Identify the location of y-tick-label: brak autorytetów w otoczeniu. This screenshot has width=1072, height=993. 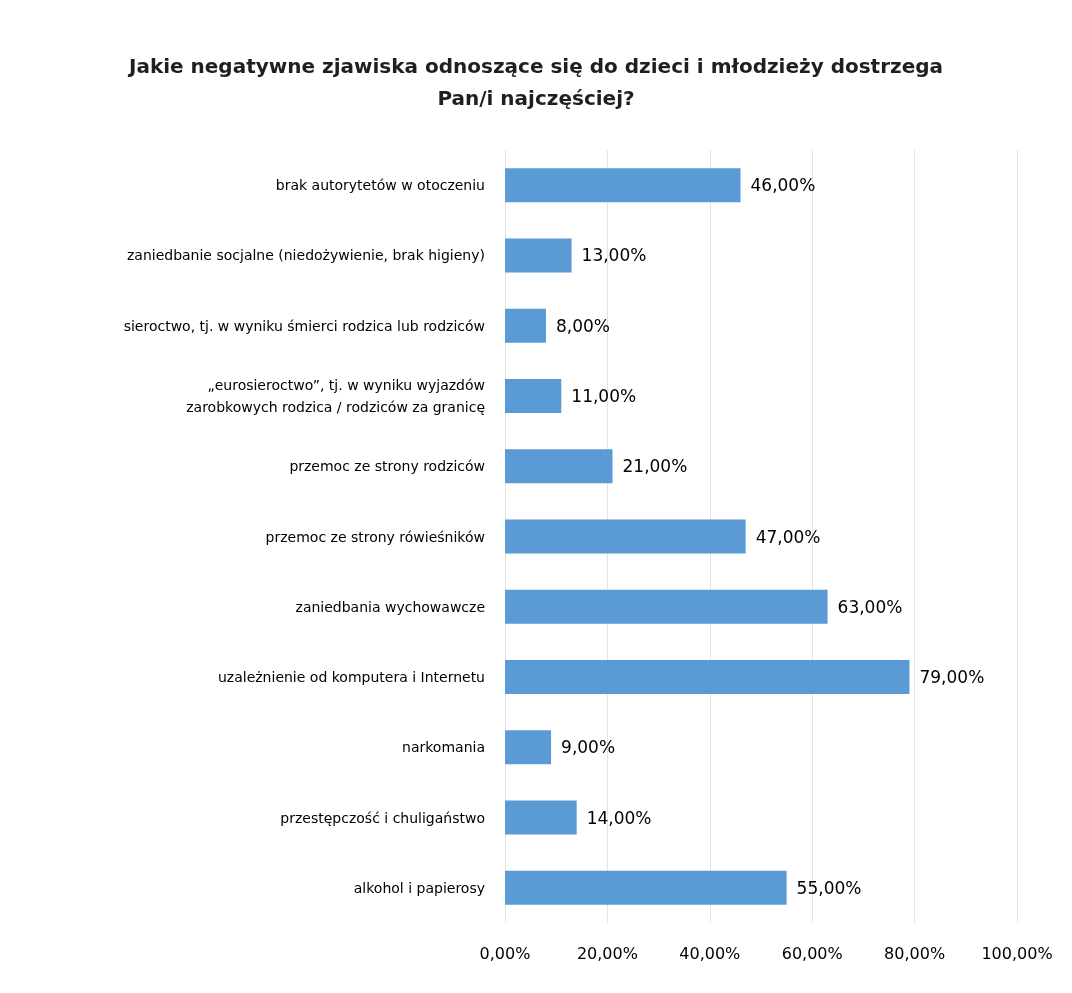
(380, 185).